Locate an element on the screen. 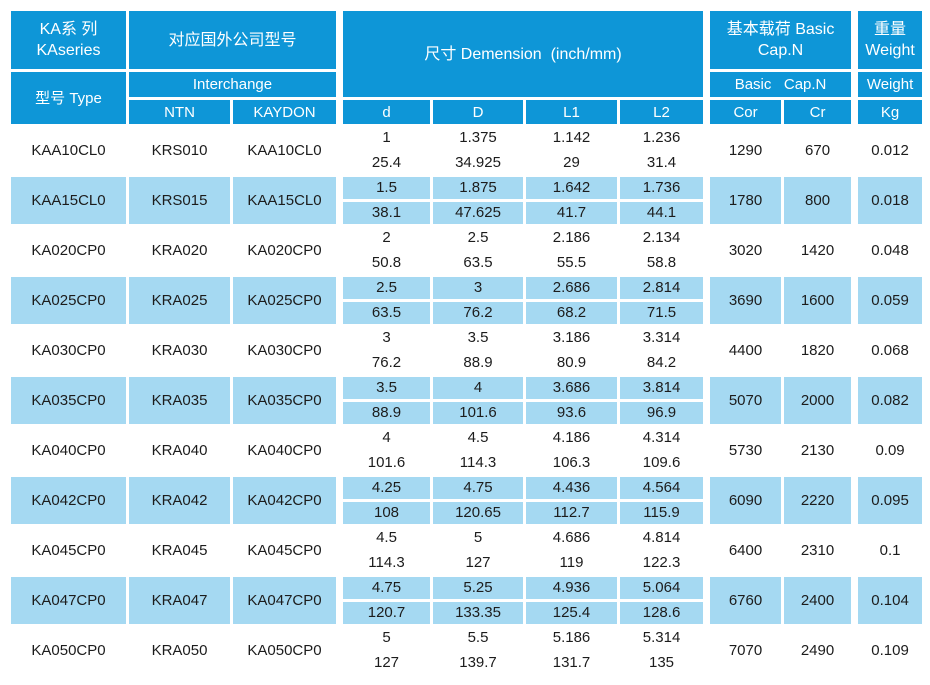 The height and width of the screenshot is (685, 930). mm-value: 34.925 is located at coordinates (478, 162).